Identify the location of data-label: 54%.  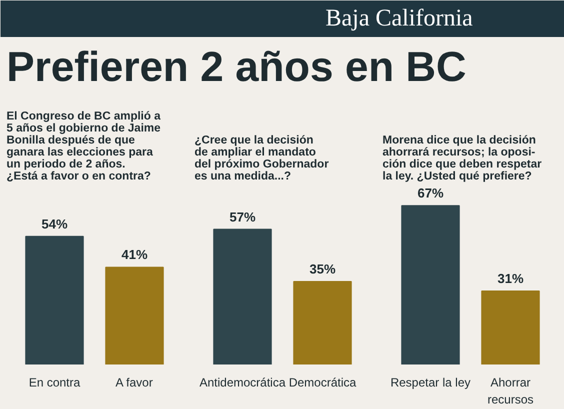
(54, 224).